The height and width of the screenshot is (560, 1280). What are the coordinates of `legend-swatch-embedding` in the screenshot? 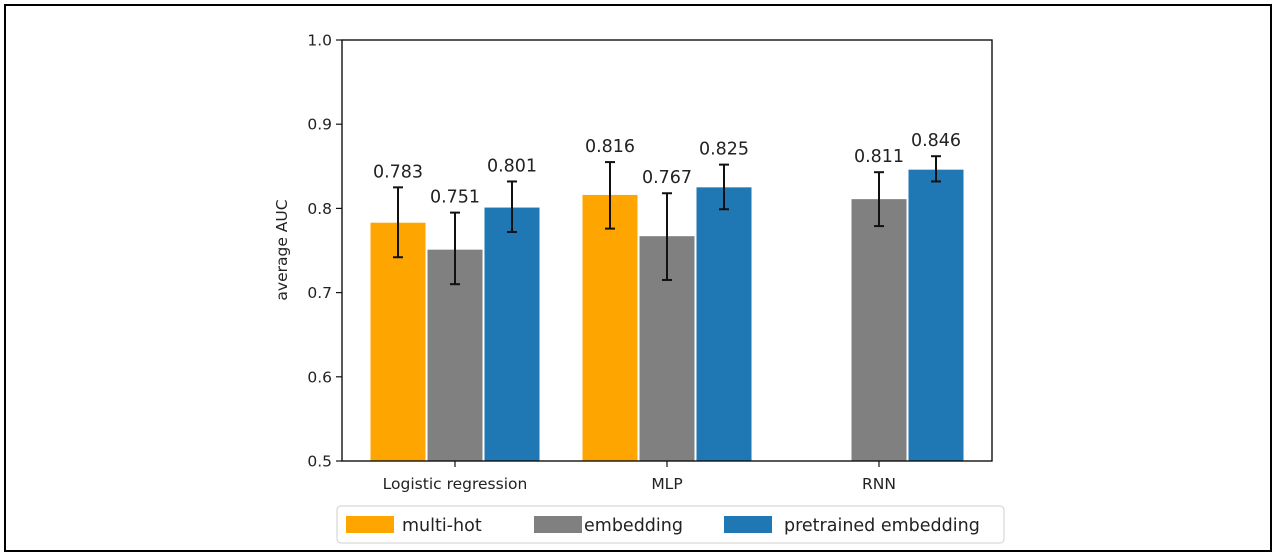 It's located at (558, 524).